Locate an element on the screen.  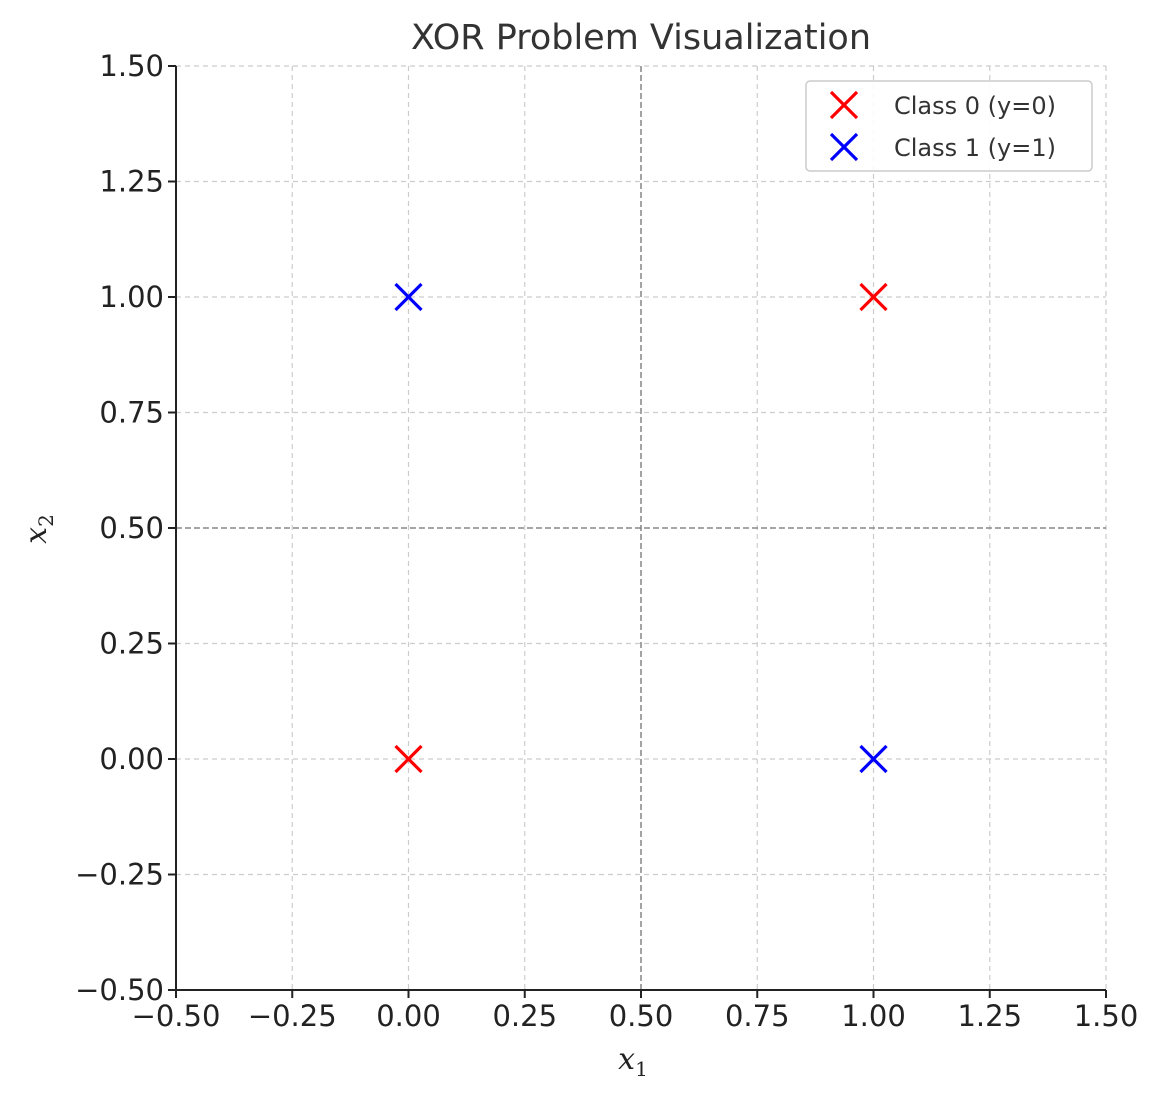
x-tick-label: 1.25 is located at coordinates (989, 1016).